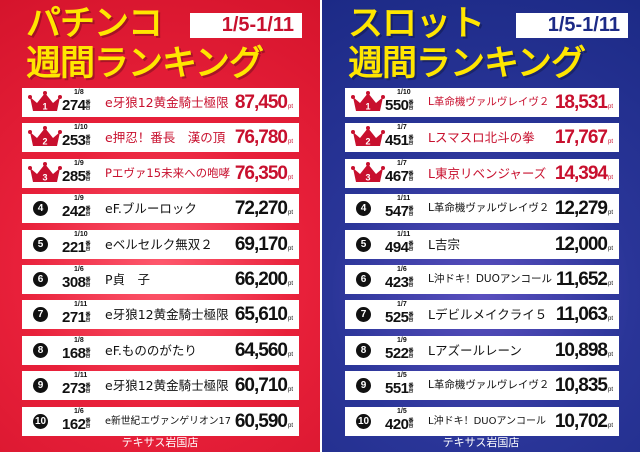  I want to click on score: 64,560pt, so click(264, 353).